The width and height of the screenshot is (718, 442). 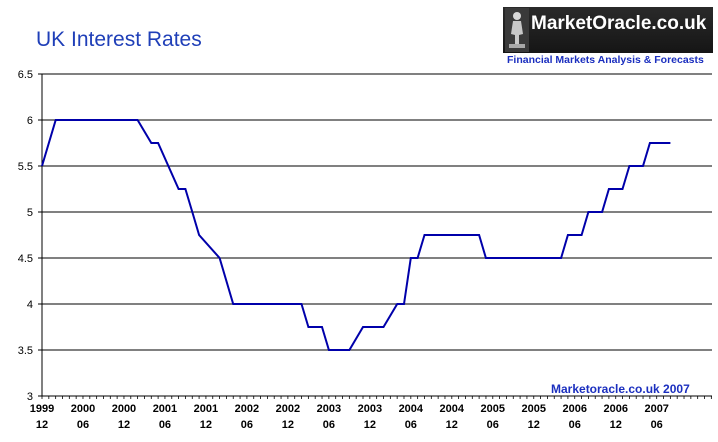 What do you see at coordinates (605, 60) in the screenshot?
I see `logo-tagline: Financial Markets Analysis & Forecasts` at bounding box center [605, 60].